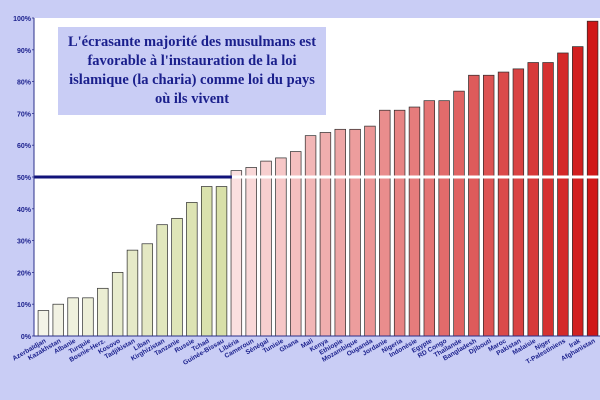 This screenshot has width=600, height=400. Describe the element at coordinates (474, 205) in the screenshot. I see `bar-bangladesh` at that location.